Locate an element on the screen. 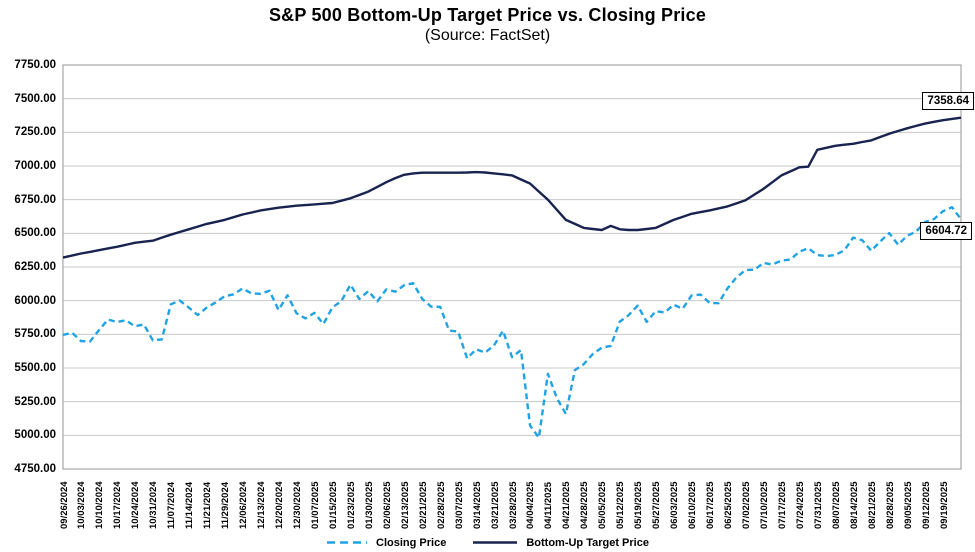 The image size is (975, 552). x-axis-label: 01/07/2025 is located at coordinates (315, 505).